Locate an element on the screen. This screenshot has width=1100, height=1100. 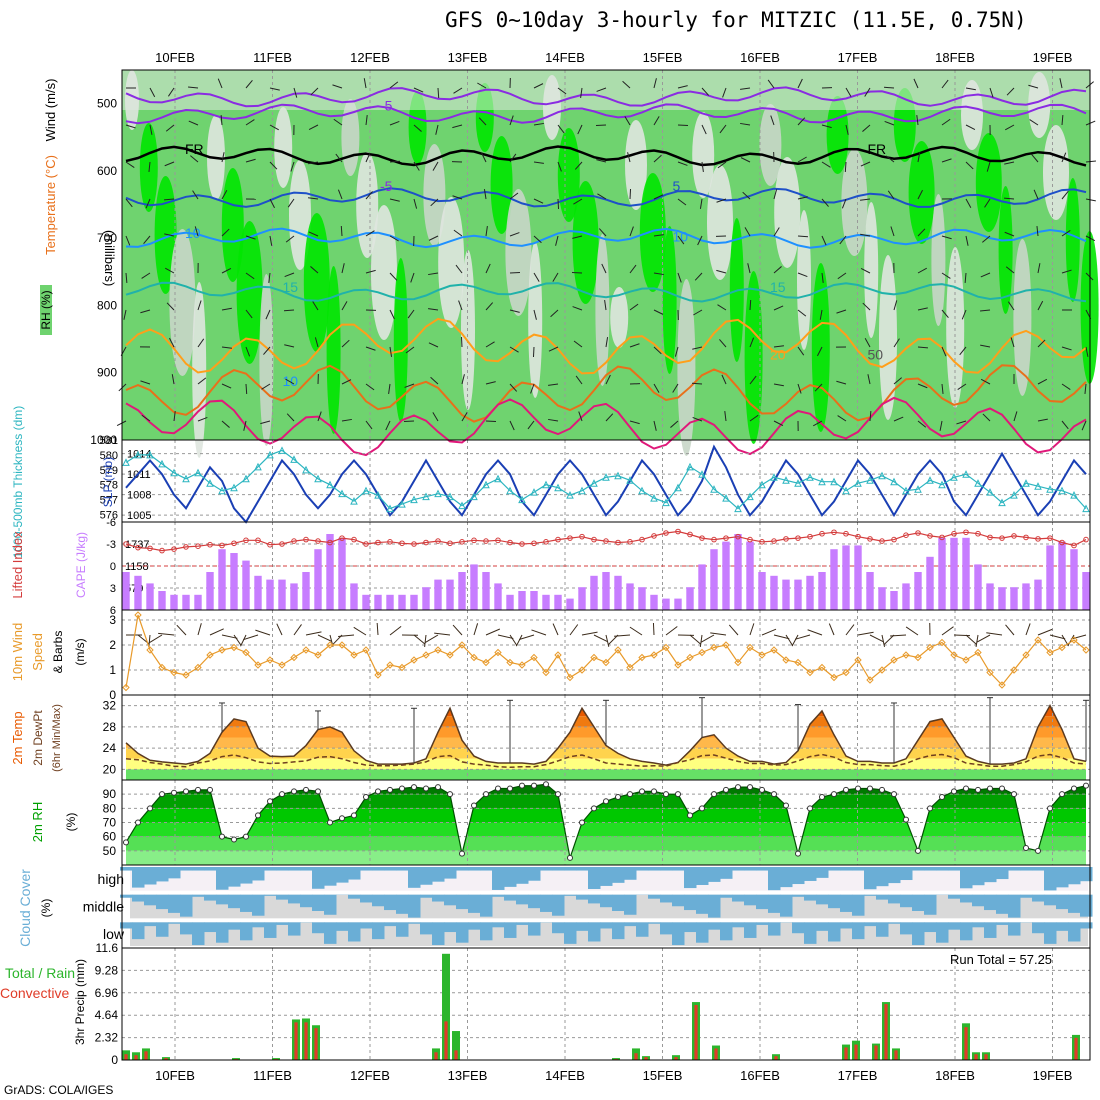
pressure-tick: 900 is located at coordinates (107, 373).